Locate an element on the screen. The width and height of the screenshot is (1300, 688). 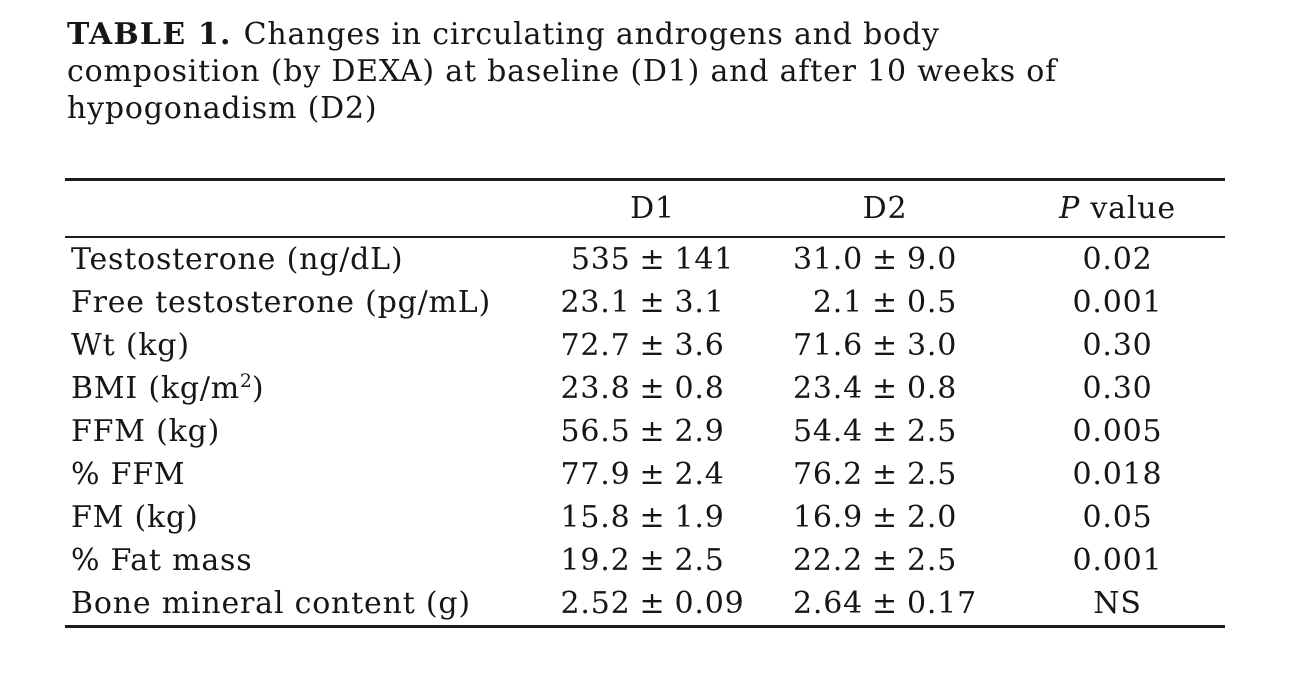
table-row: FFM (kg) 56.5 ±2.9 54.4 ±2.5 0.005 is located at coordinates (645, 431).